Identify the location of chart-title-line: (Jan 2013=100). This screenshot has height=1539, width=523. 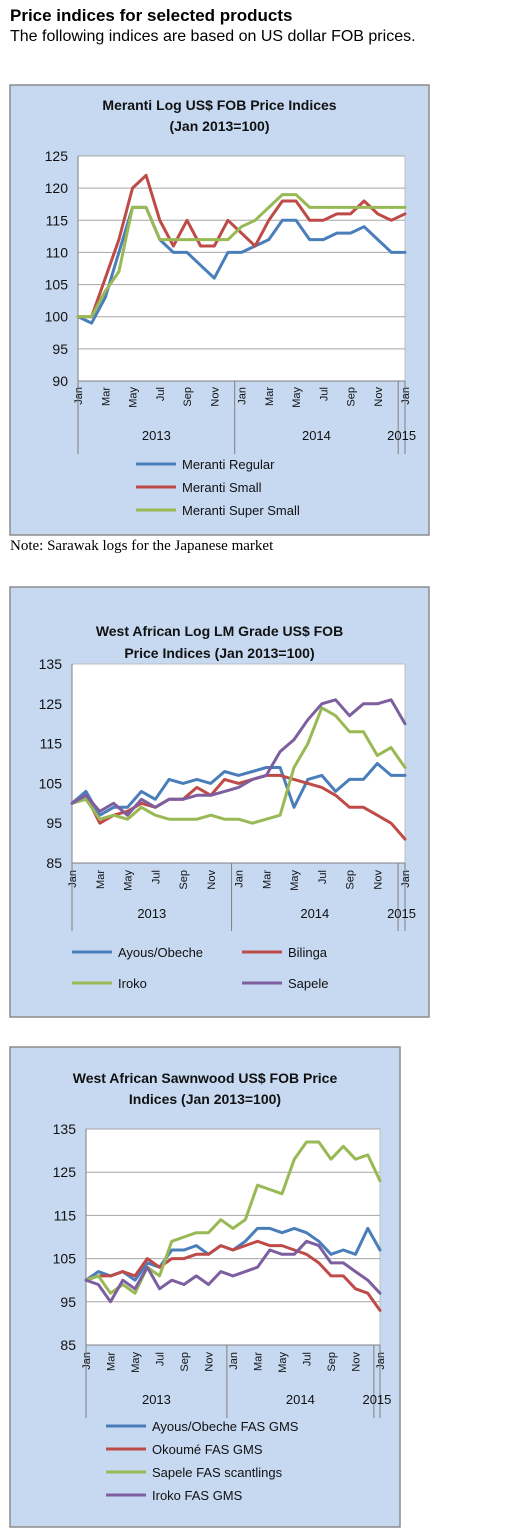
(219, 126).